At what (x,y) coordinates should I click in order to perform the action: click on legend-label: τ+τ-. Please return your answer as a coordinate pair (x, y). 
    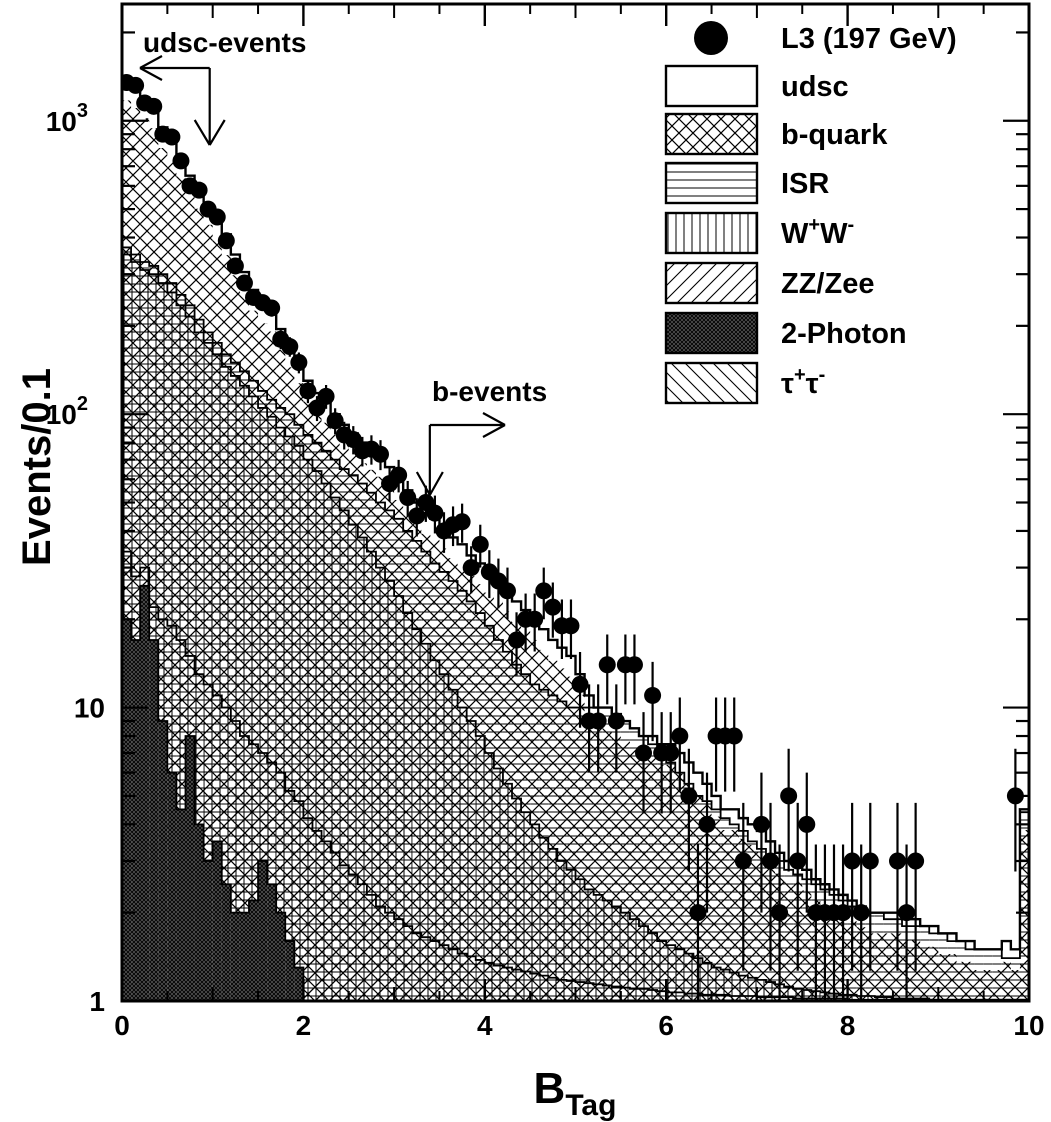
    Looking at the image, I should click on (803, 382).